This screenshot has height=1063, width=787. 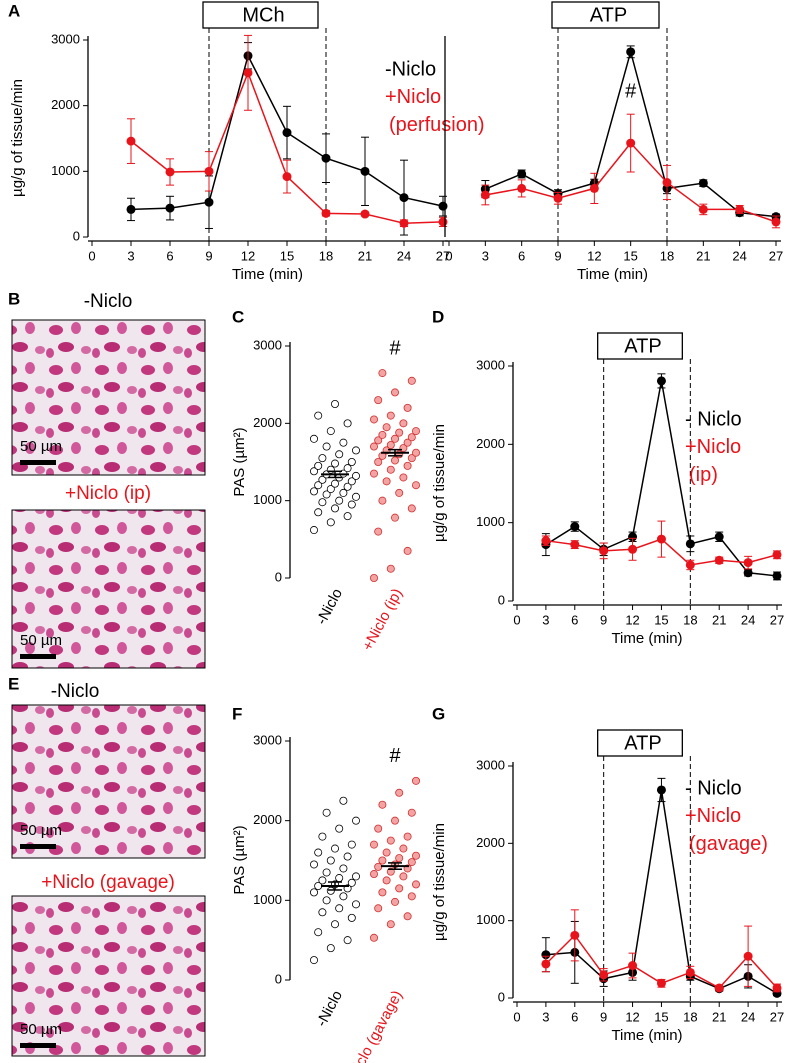 I want to click on x-tick-label: 15, so click(x=630, y=255).